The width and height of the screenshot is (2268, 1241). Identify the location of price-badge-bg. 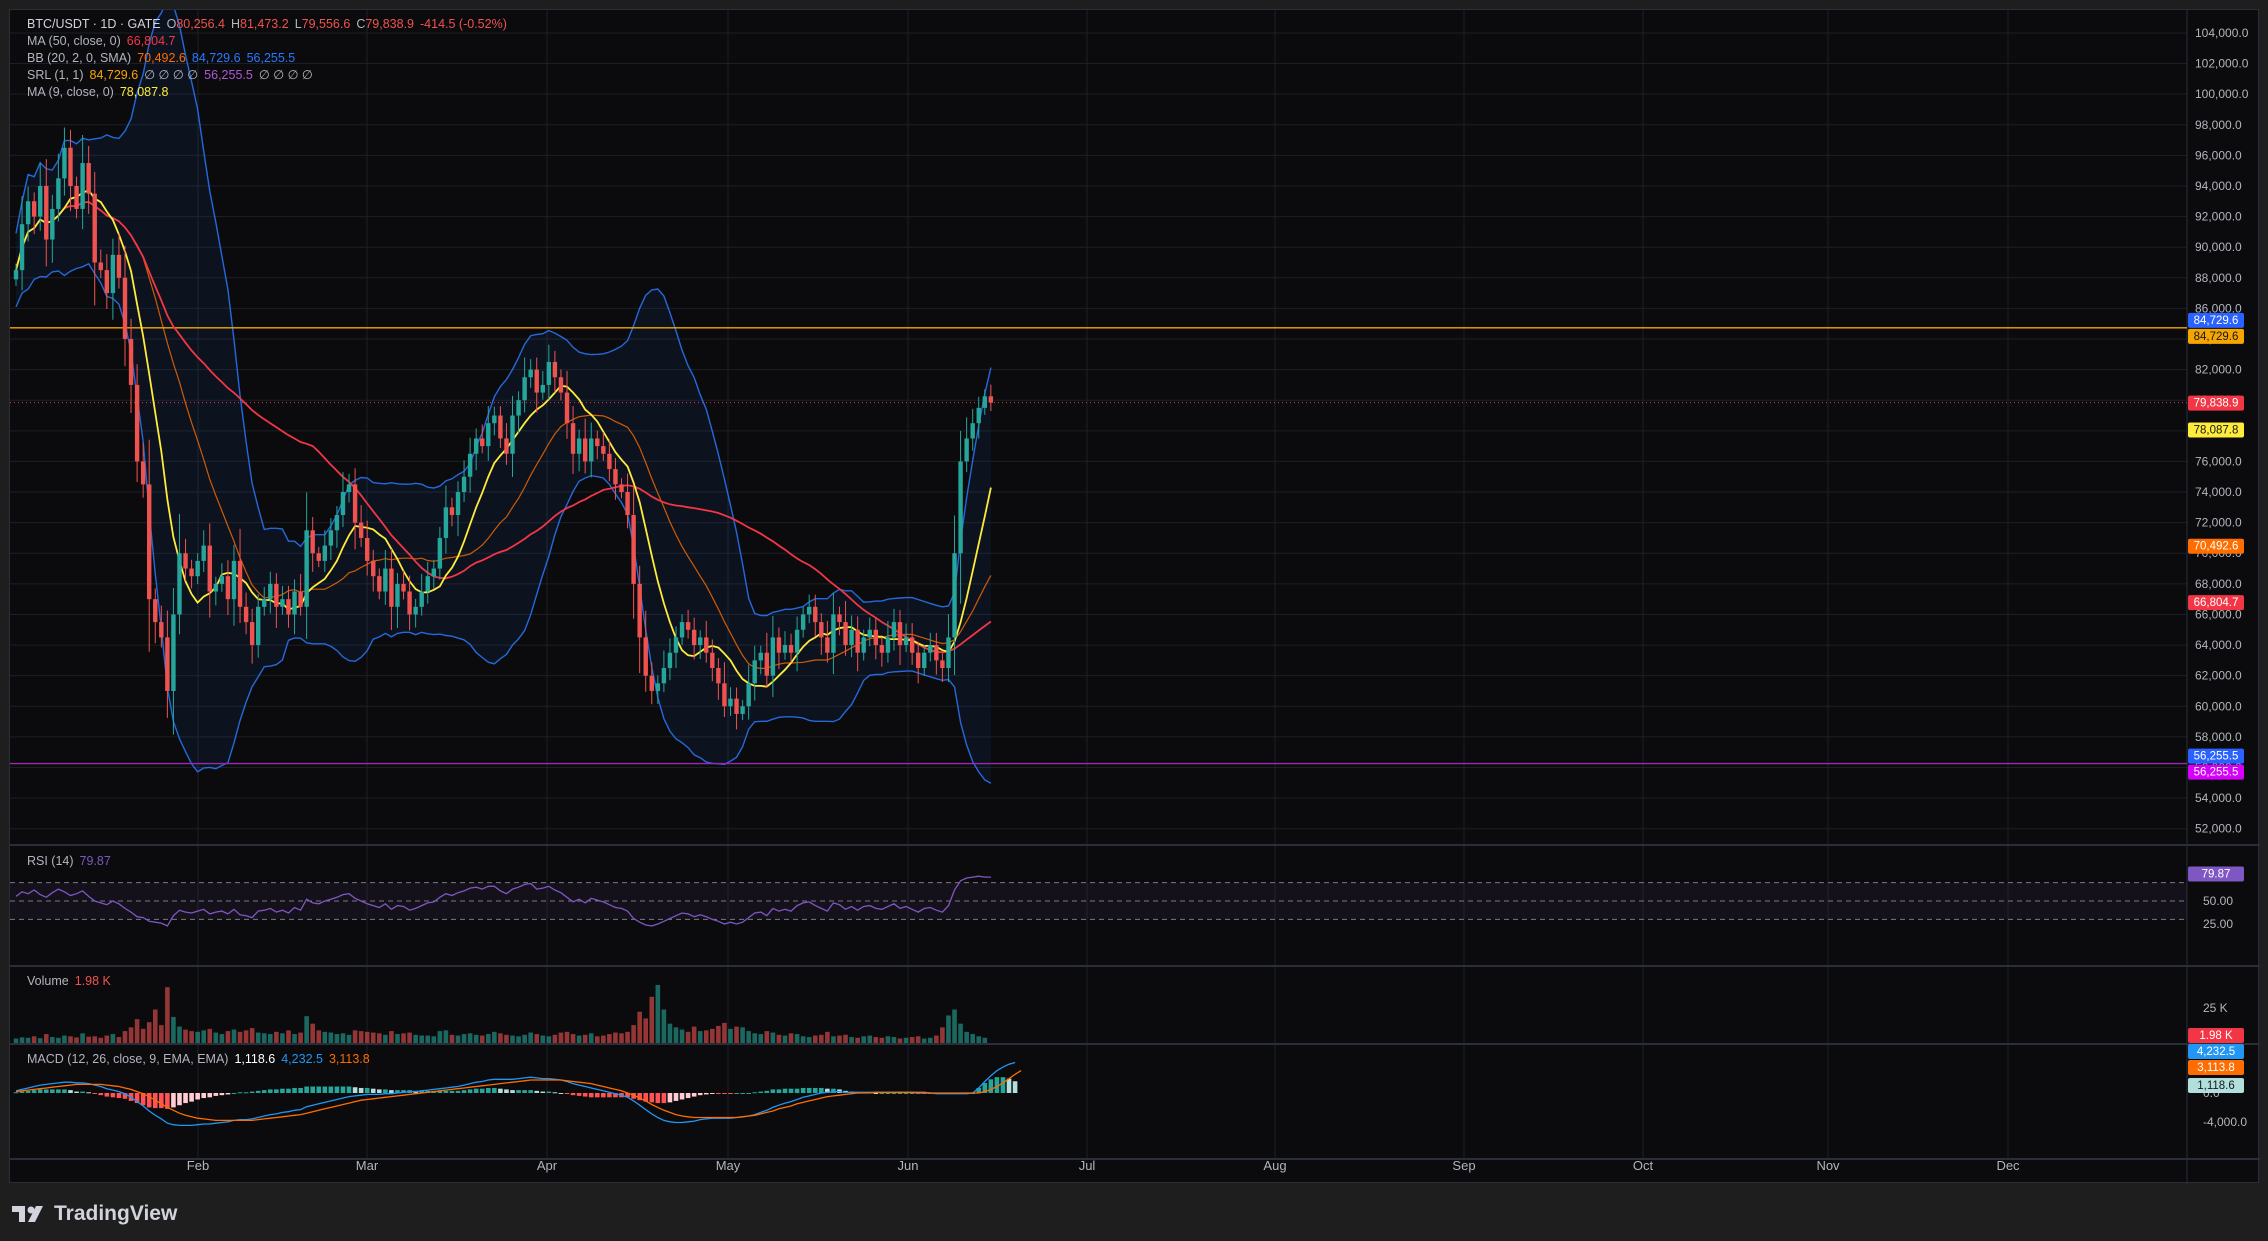
(2216, 772).